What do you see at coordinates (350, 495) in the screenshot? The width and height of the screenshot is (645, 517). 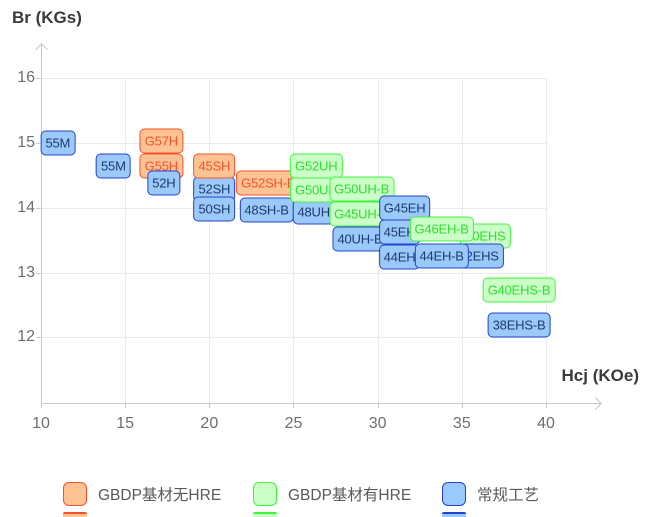 I see `legend-label: GBDP基材有HRE` at bounding box center [350, 495].